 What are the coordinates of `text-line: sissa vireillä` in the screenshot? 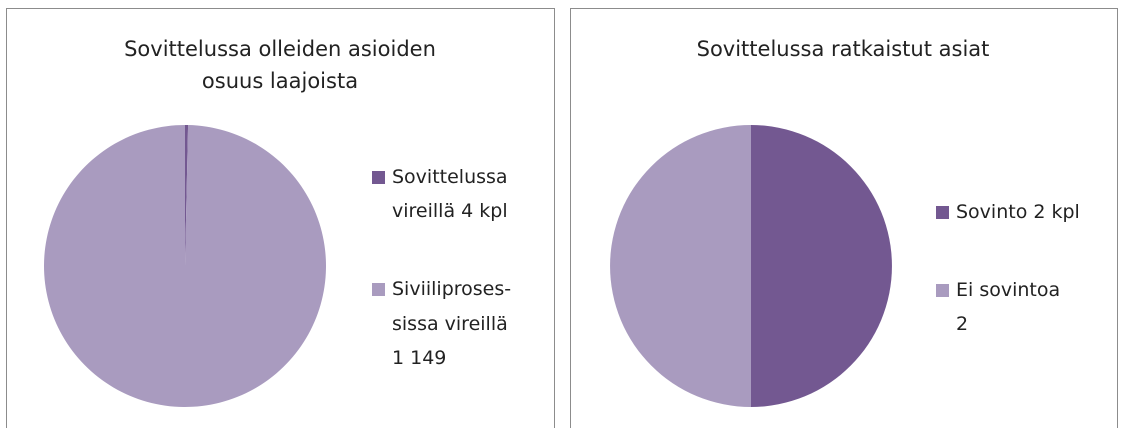 It's located at (450, 324).